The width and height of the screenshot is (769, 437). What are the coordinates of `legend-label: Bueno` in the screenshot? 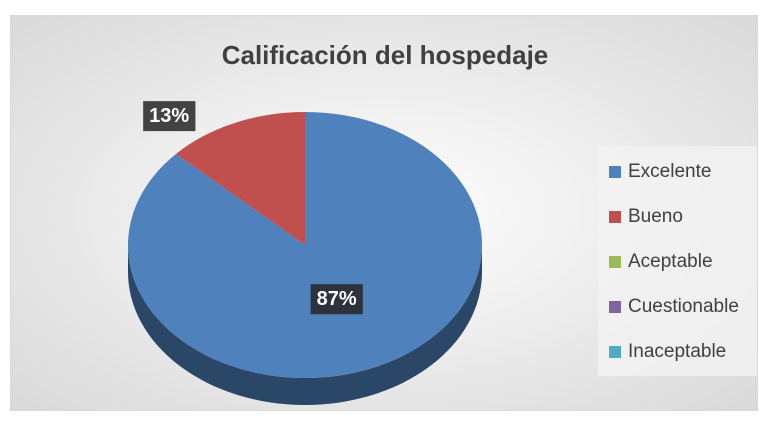 It's located at (655, 216).